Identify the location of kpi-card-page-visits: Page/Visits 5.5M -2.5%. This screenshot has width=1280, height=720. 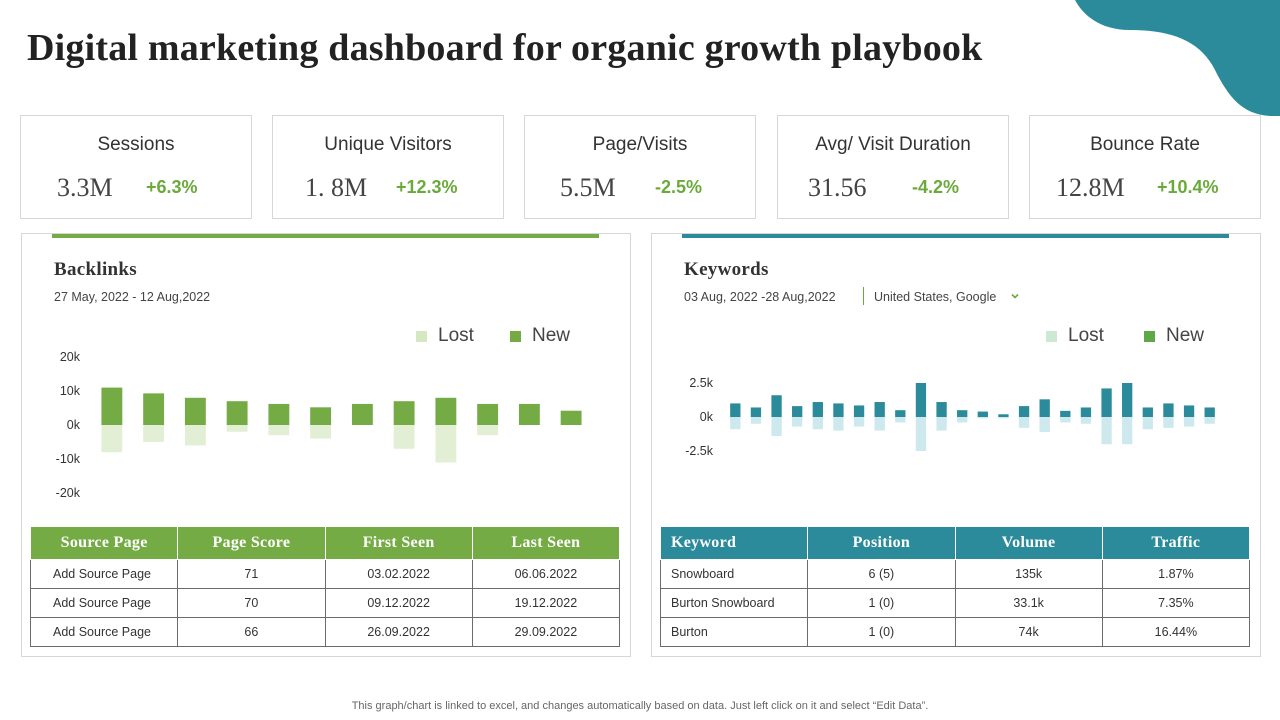
(640, 167).